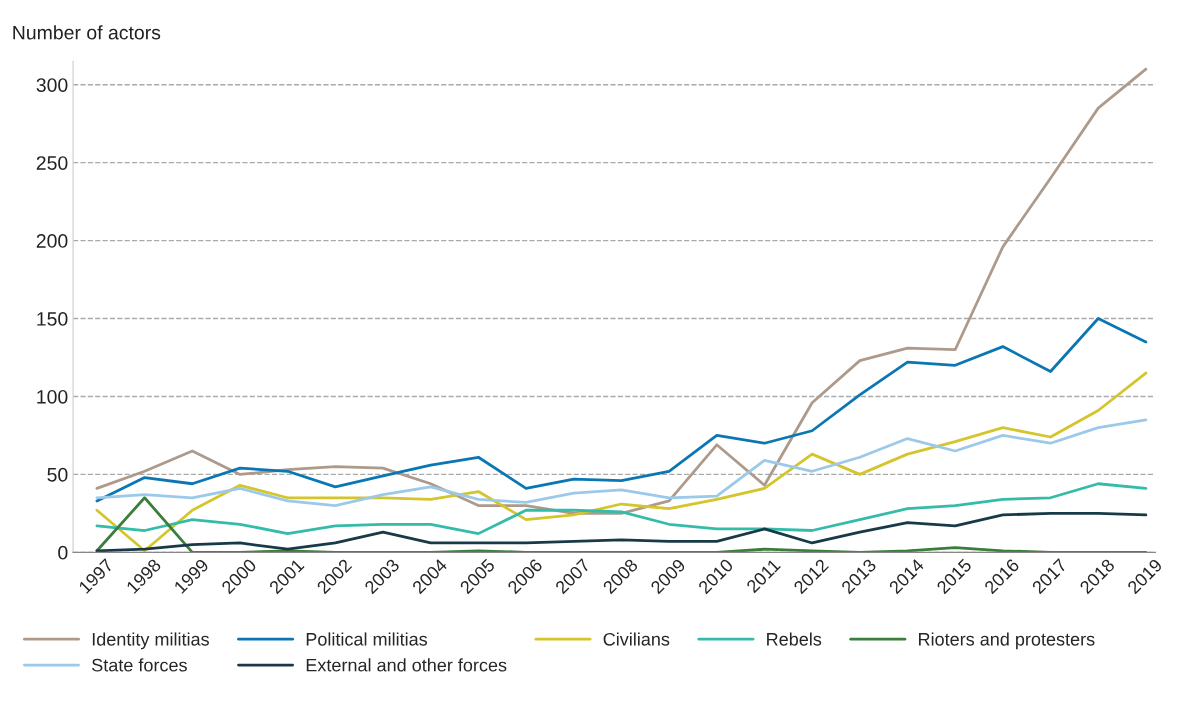  I want to click on legend-label: Political militias, so click(367, 639).